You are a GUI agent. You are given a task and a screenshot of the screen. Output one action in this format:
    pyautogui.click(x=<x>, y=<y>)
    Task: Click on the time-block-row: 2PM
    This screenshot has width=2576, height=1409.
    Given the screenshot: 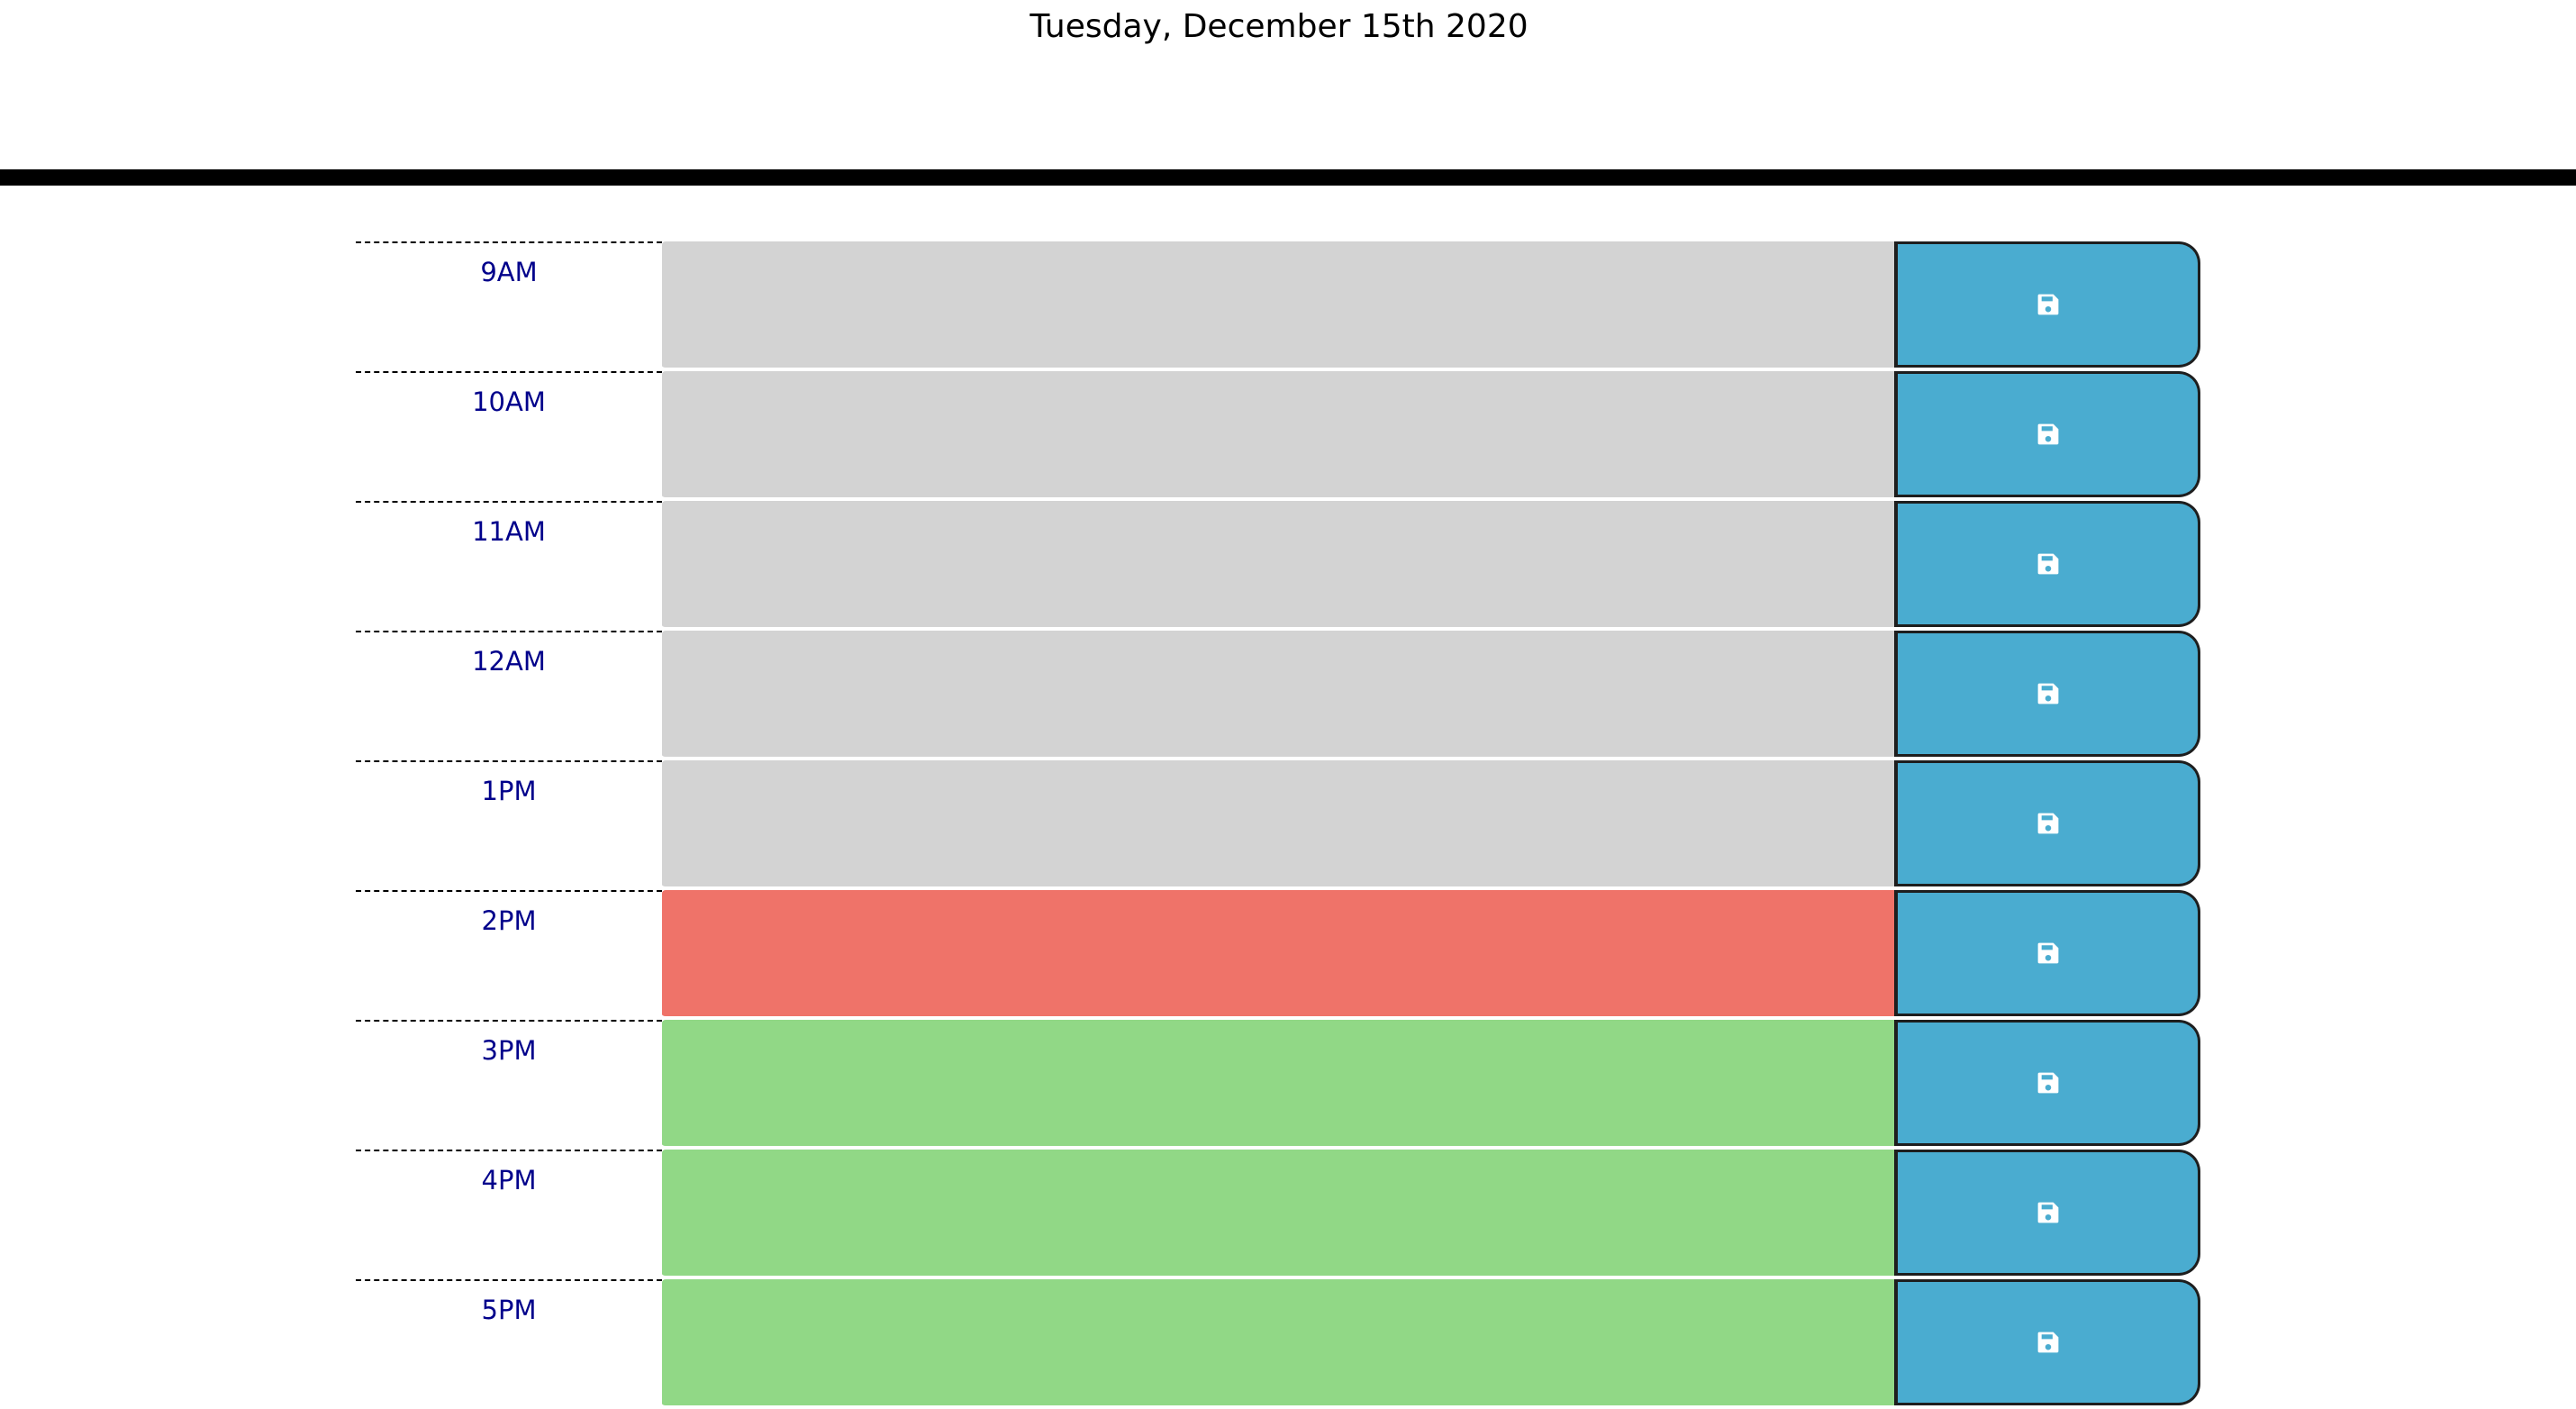 What is the action you would take?
    pyautogui.click(x=1278, y=955)
    